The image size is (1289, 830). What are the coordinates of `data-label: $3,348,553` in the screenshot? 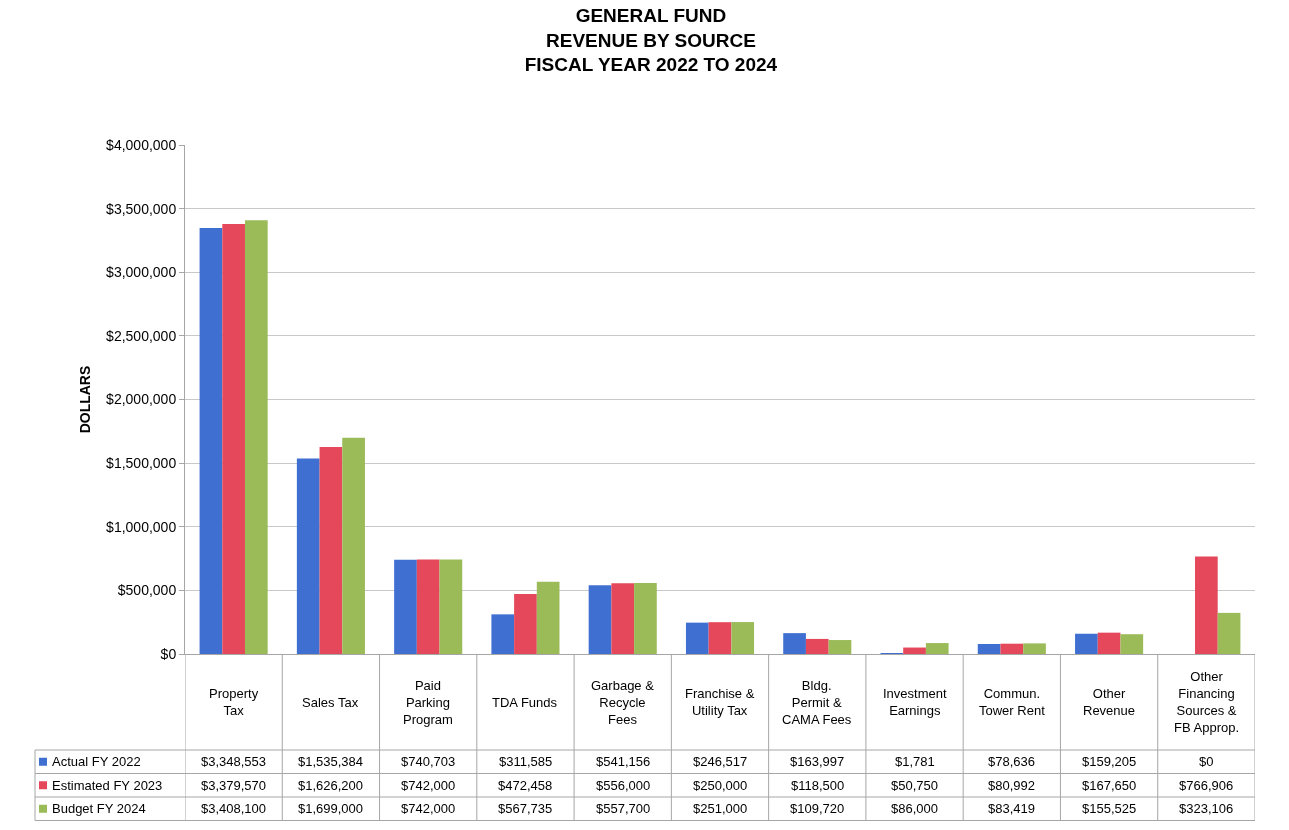 It's located at (234, 761).